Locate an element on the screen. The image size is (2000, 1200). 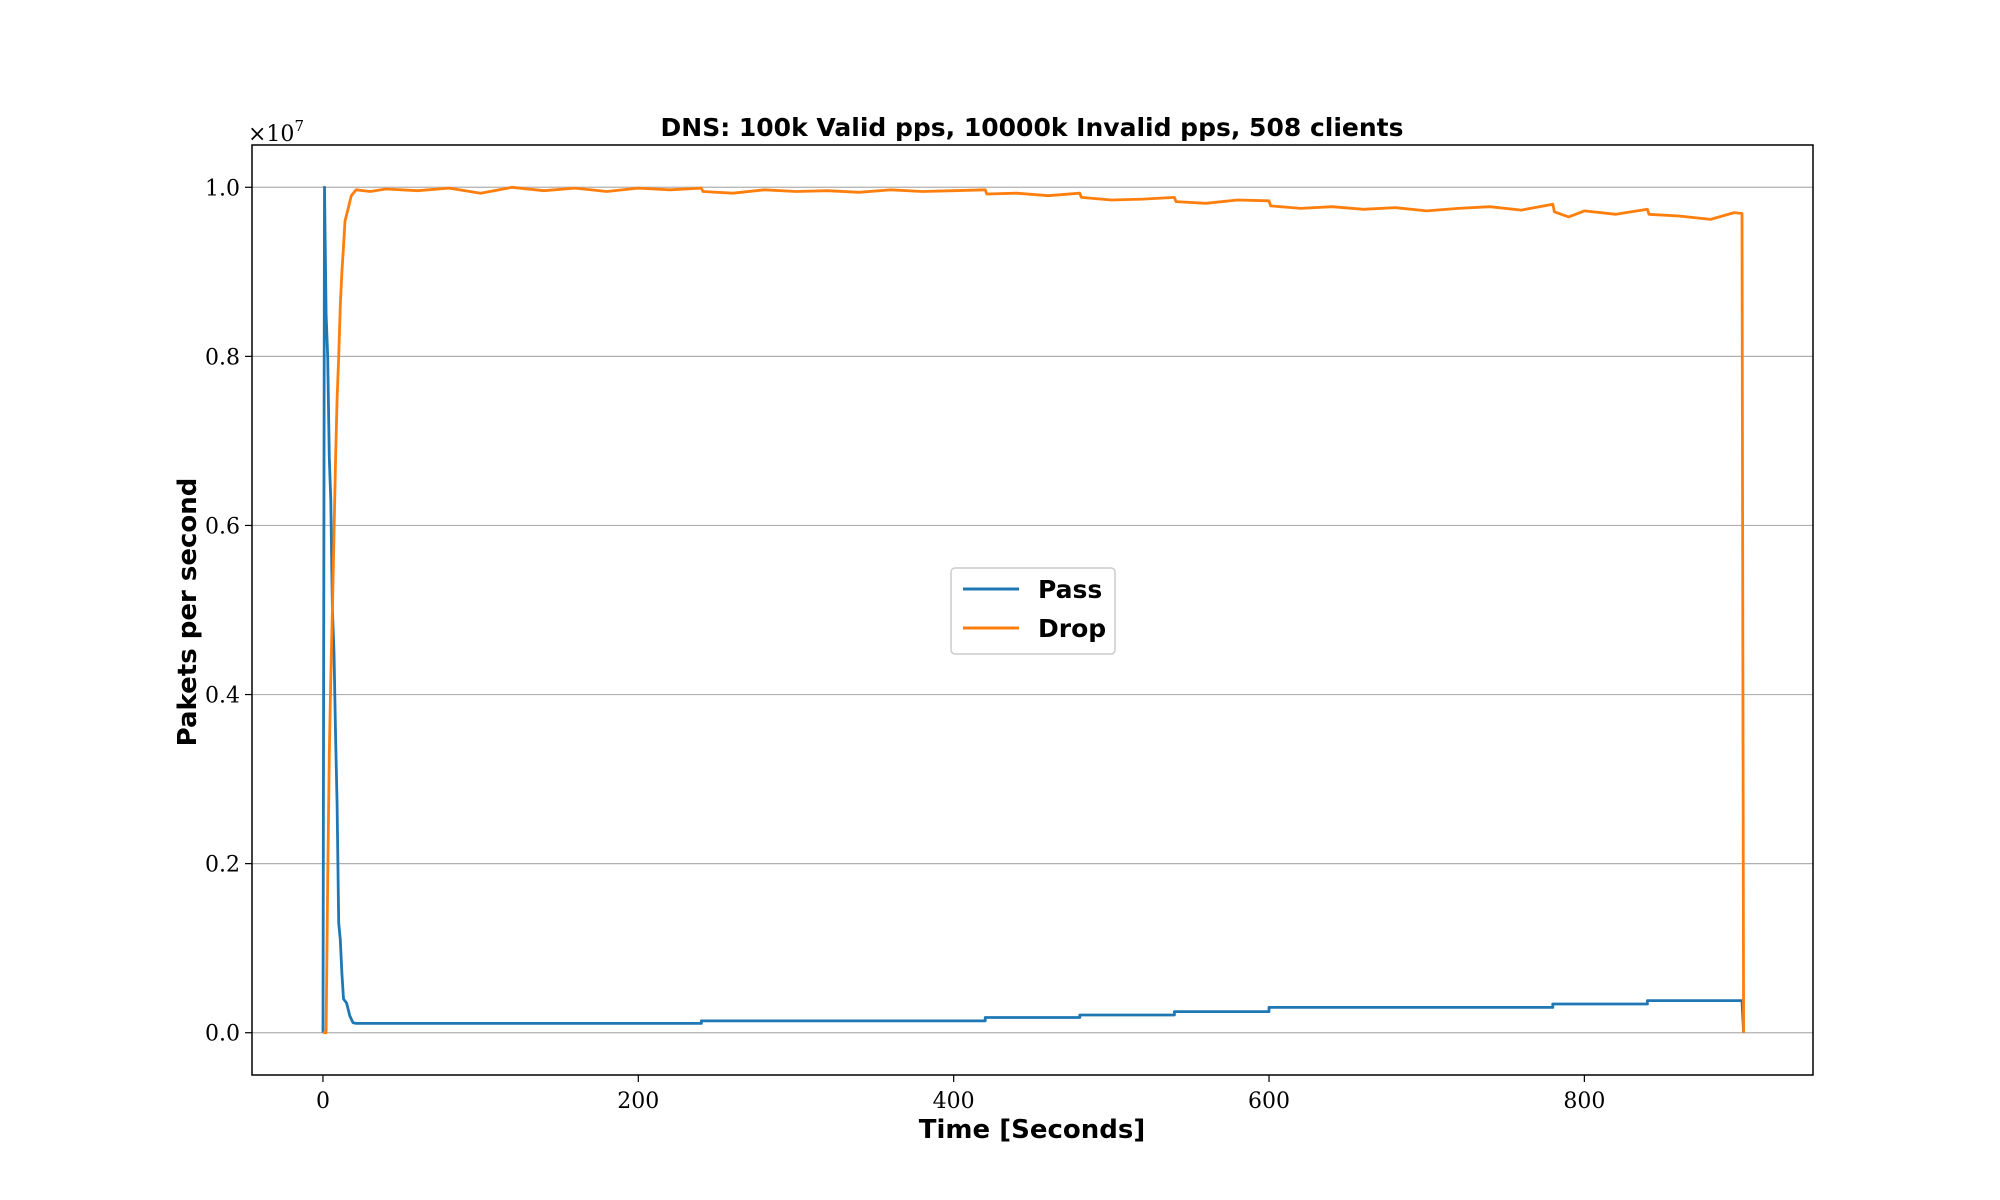
y-offset-base: ×10 is located at coordinates (271, 134).